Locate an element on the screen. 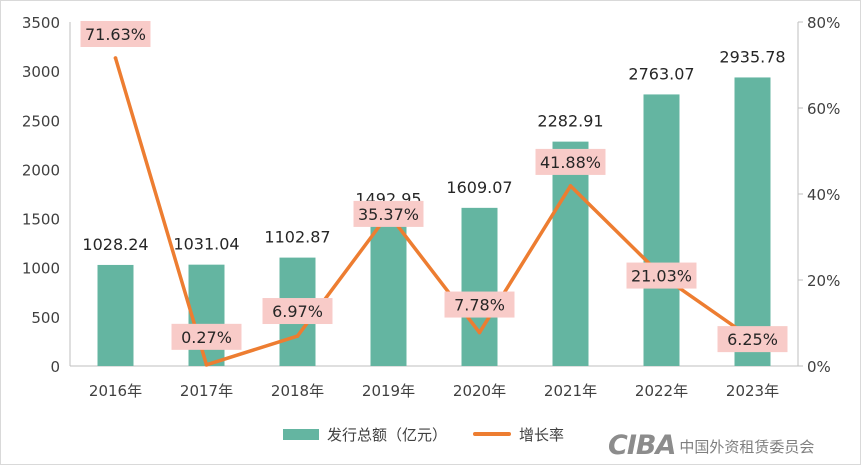 The width and height of the screenshot is (861, 465). y-left-tick-label: 2500 is located at coordinates (41, 121).